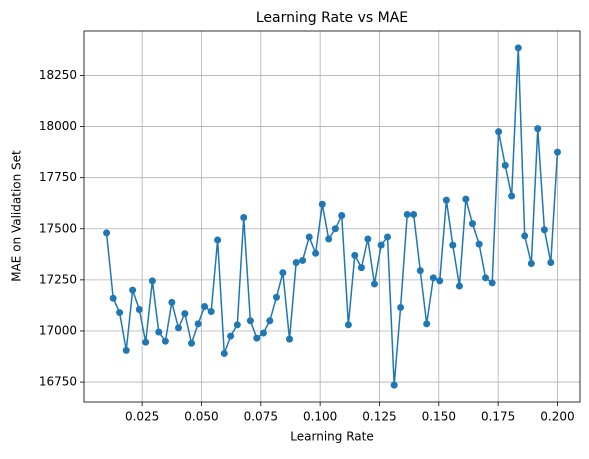 The width and height of the screenshot is (589, 459). I want to click on y-axis-label: MAE on Validation Set, so click(17, 216).